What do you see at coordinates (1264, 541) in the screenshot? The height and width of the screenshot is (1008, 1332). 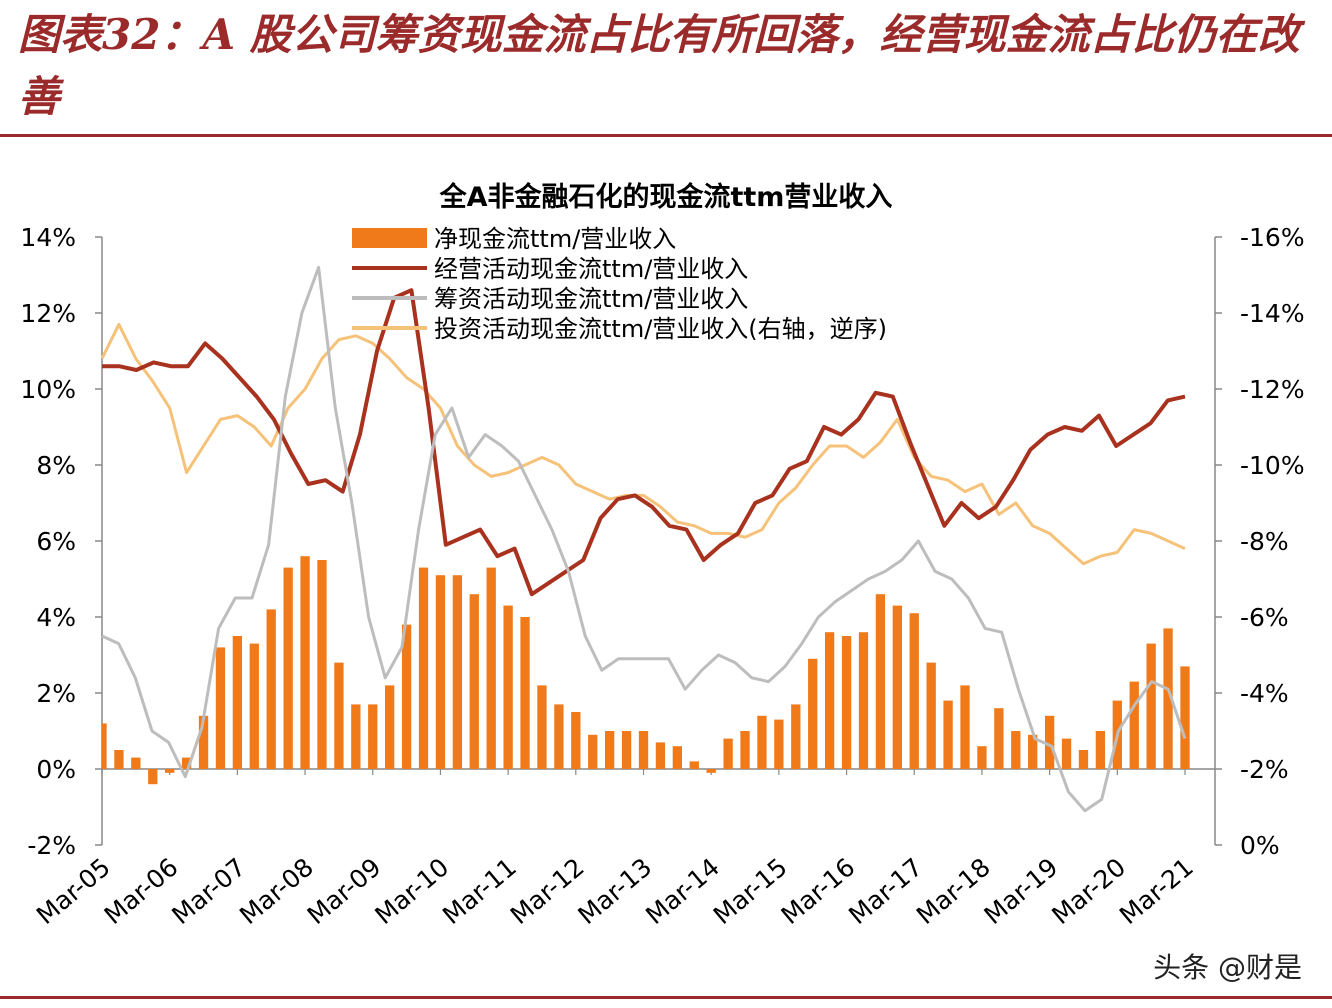 I see `right-tick-label: -8%` at bounding box center [1264, 541].